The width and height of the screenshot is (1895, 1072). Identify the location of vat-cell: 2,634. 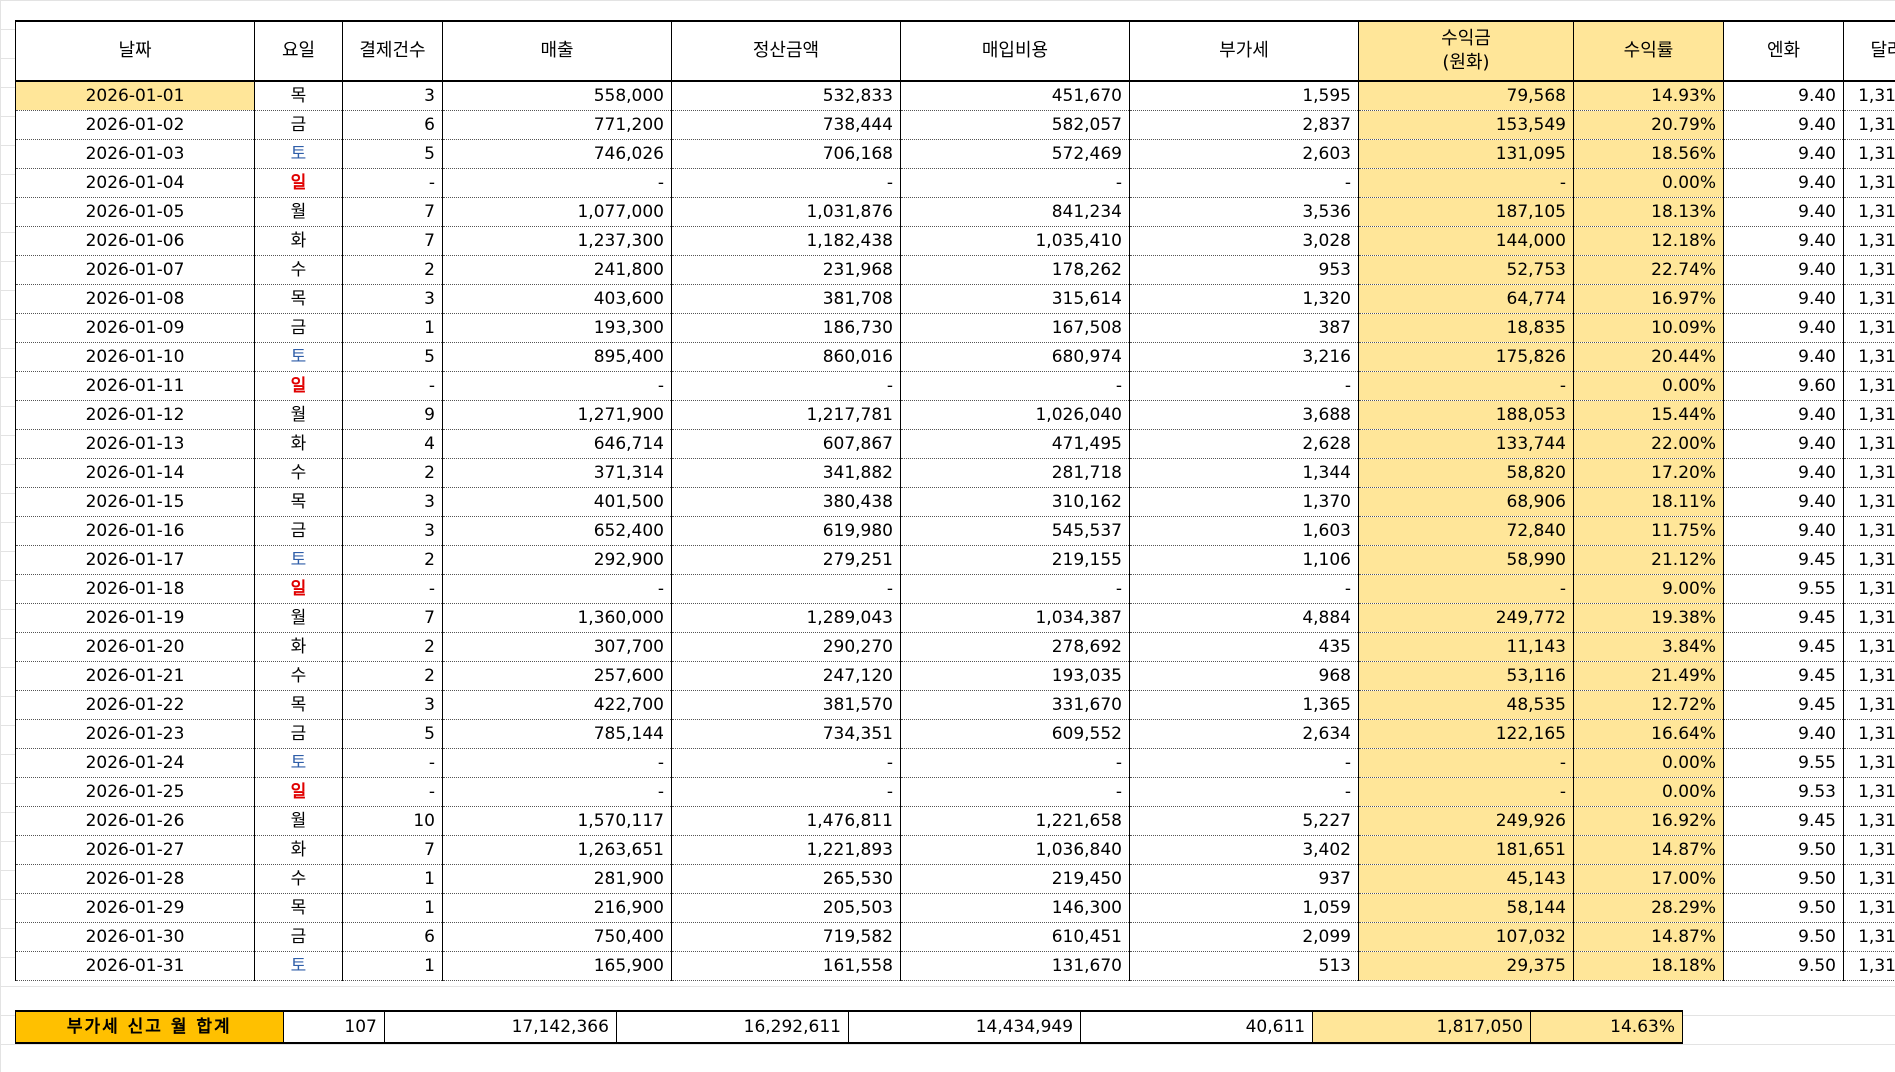
(1244, 734).